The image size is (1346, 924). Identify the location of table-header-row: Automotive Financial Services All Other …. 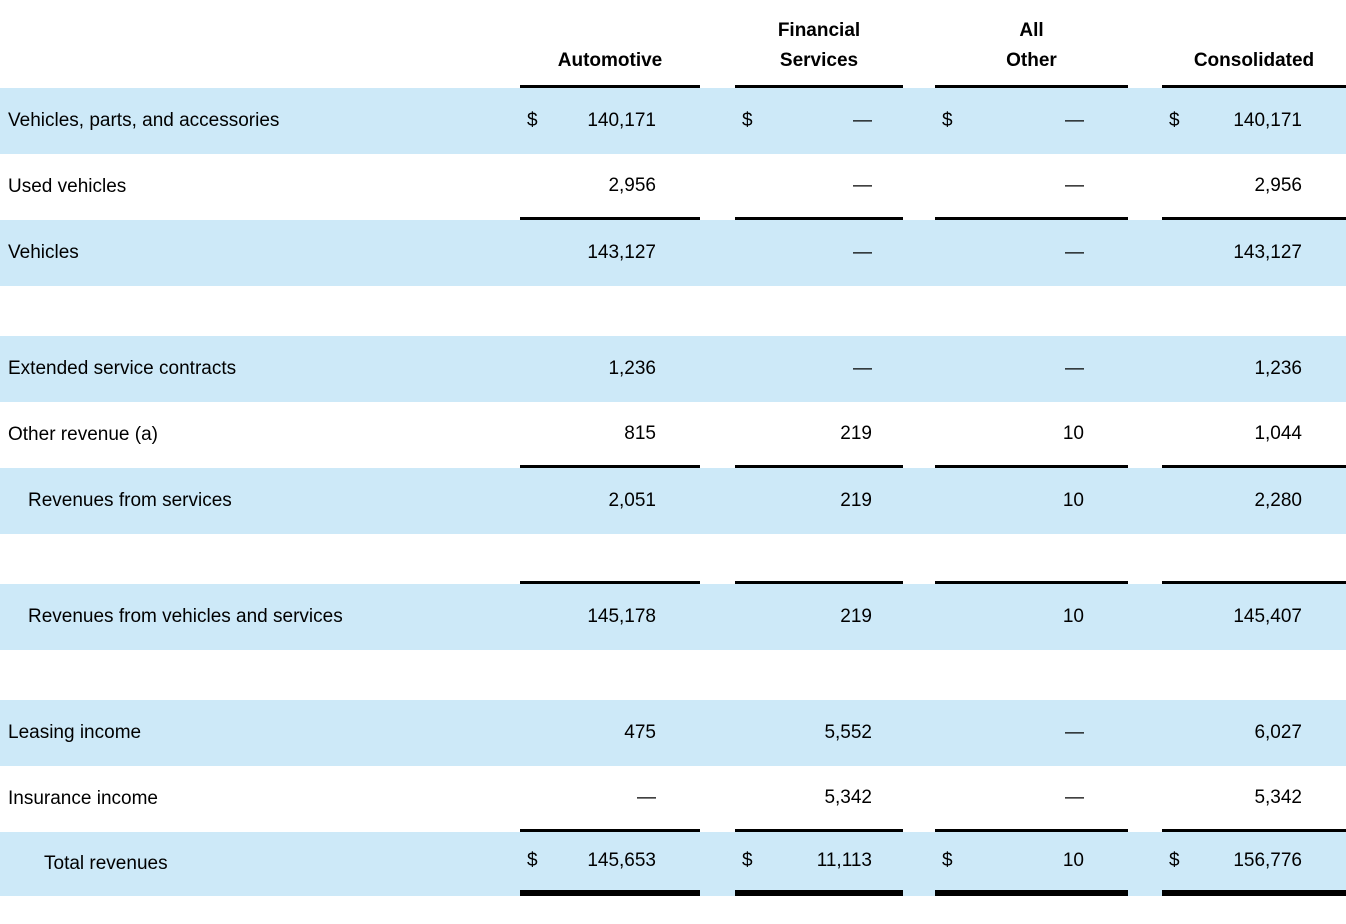
(673, 44).